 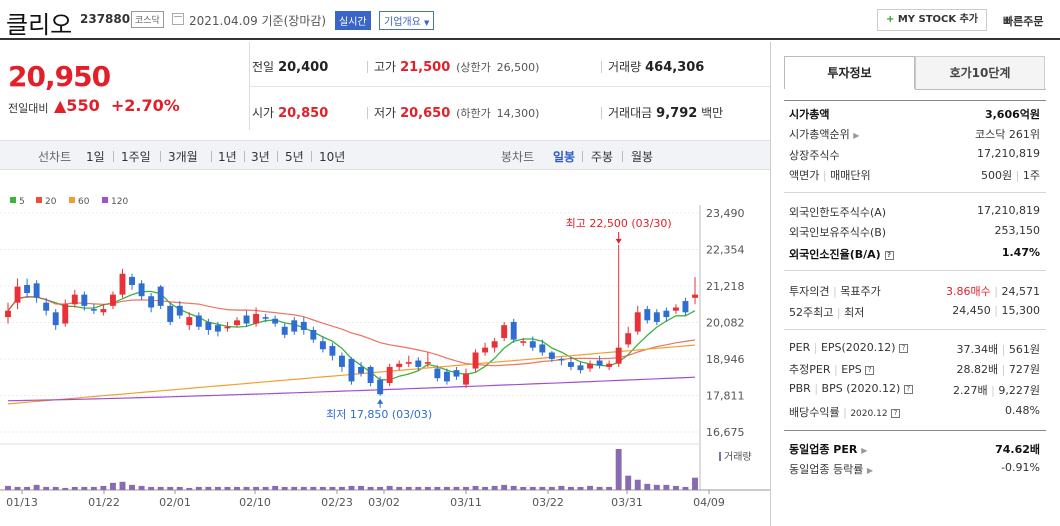 What do you see at coordinates (84, 202) in the screenshot?
I see `legend-label: 60` at bounding box center [84, 202].